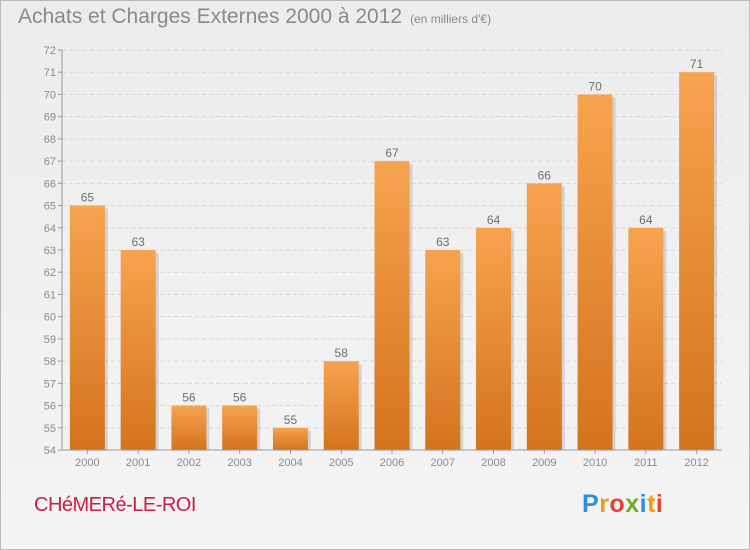 This screenshot has height=550, width=750. Describe the element at coordinates (50, 295) in the screenshot. I see `y-tick-label: 61` at that location.